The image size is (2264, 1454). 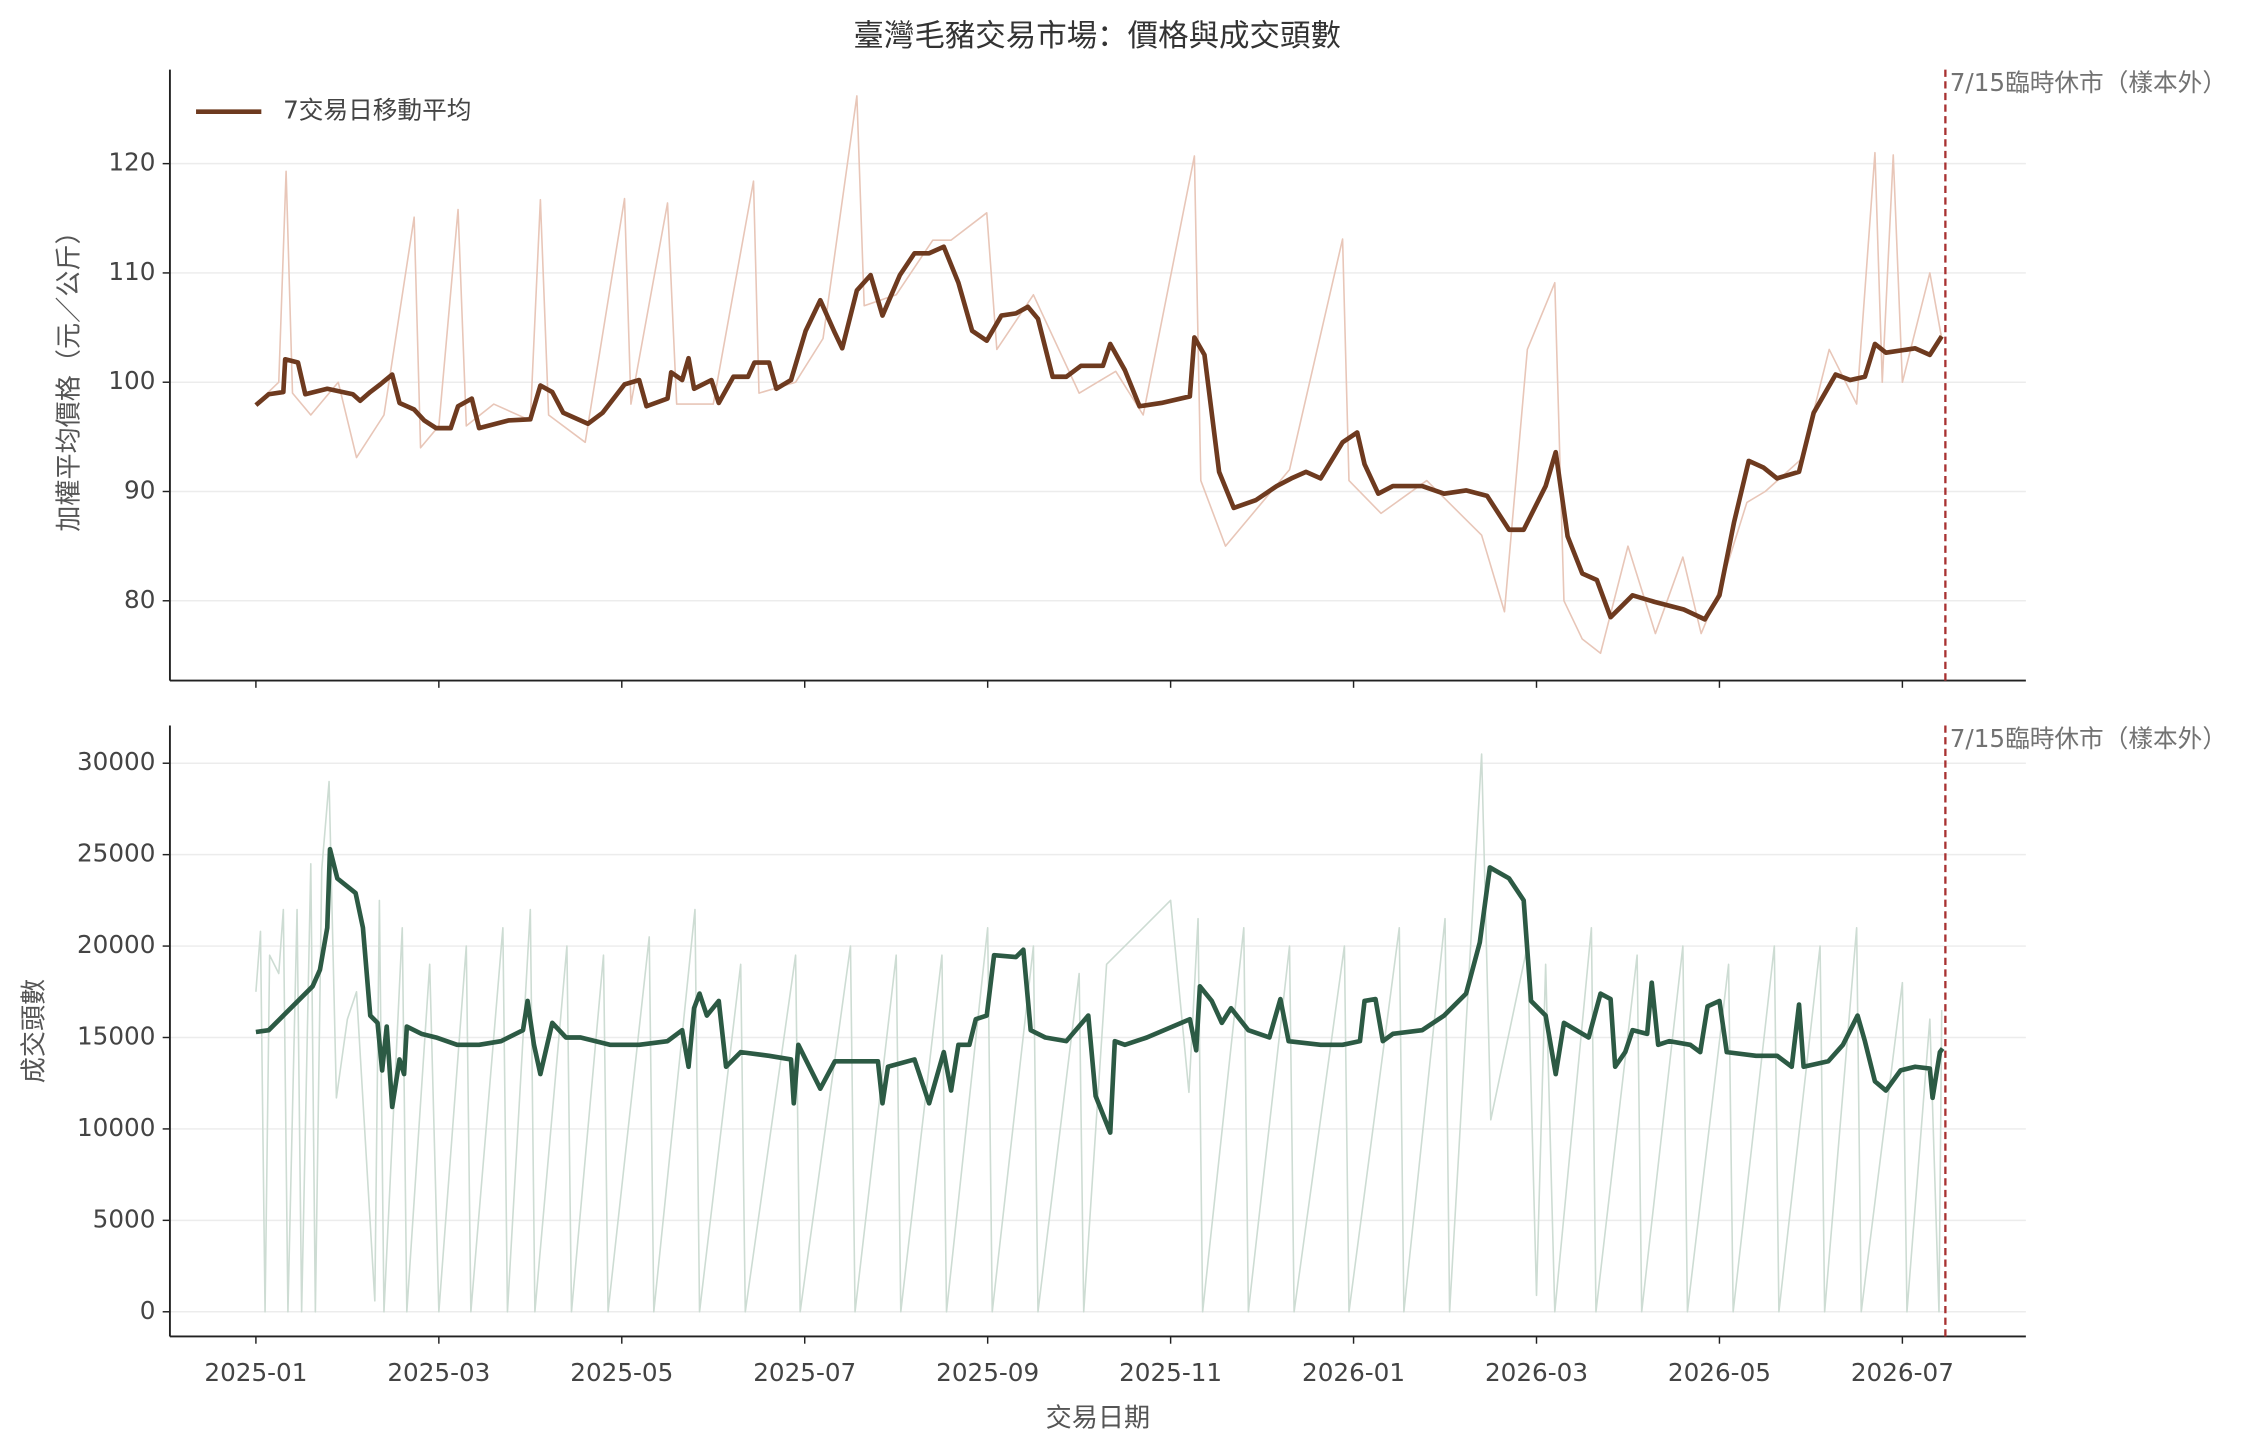 I want to click on y-tick-label: 20000, so click(x=116, y=944).